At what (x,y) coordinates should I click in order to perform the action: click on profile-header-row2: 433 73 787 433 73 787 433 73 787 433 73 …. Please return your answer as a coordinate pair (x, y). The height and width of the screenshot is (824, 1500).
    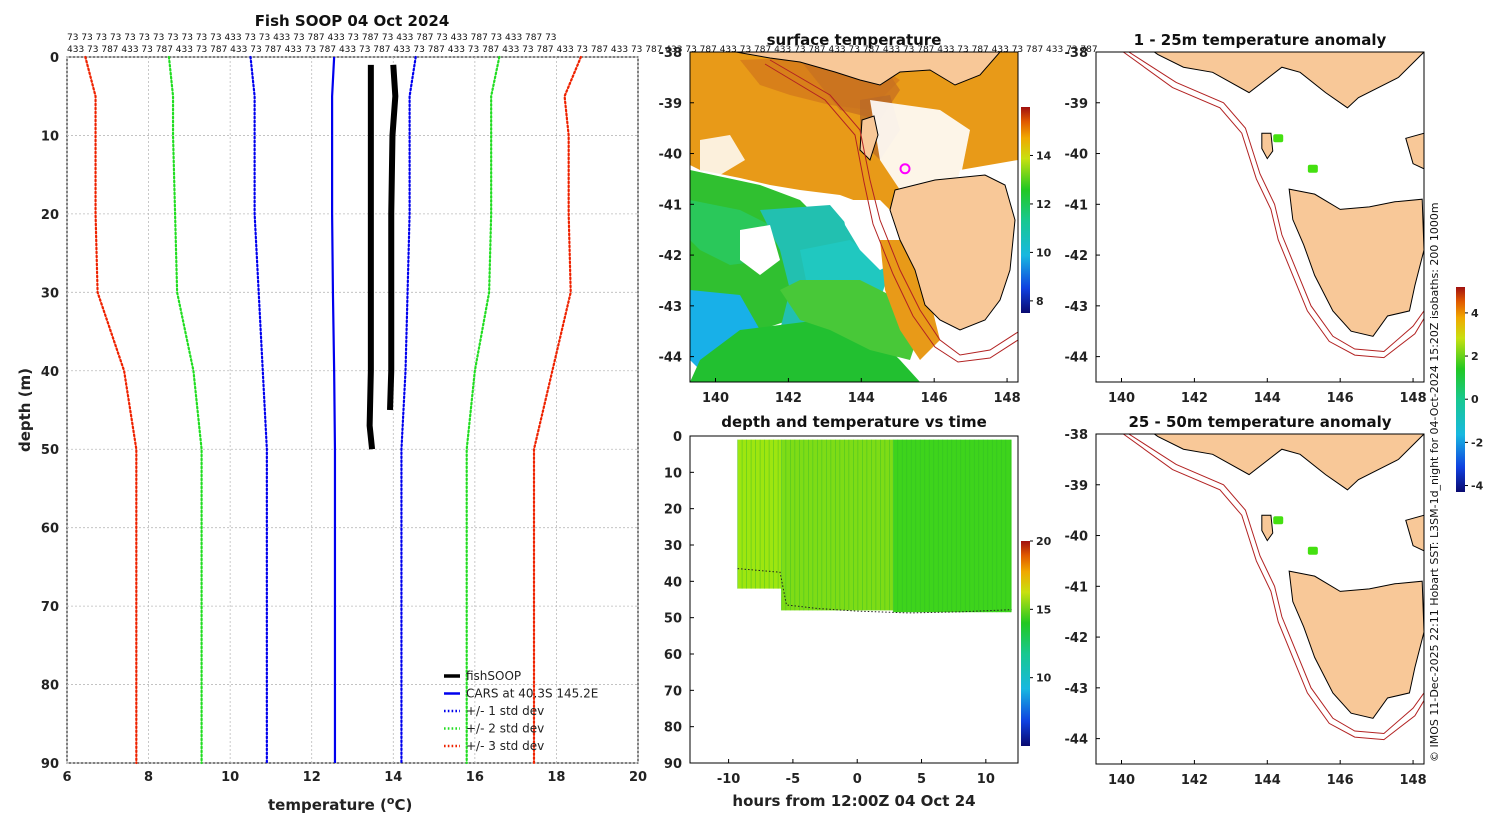
    Looking at the image, I should click on (582, 50).